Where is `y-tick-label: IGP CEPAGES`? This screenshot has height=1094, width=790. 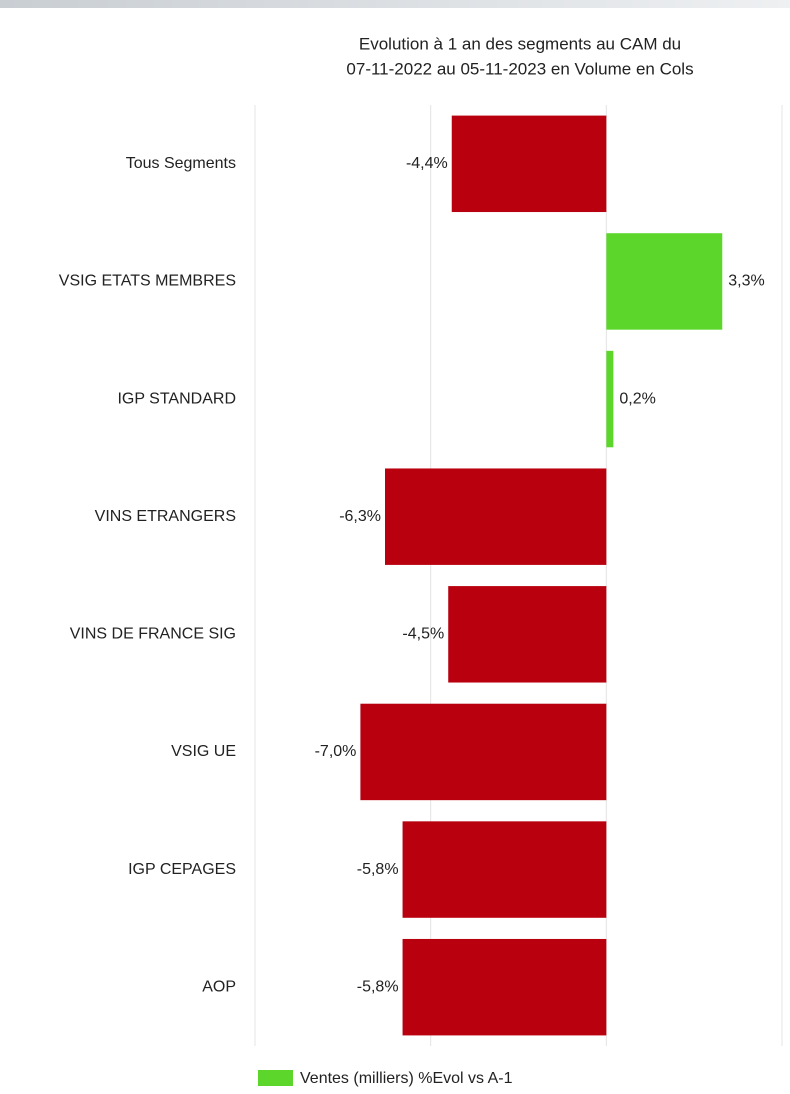 y-tick-label: IGP CEPAGES is located at coordinates (182, 869).